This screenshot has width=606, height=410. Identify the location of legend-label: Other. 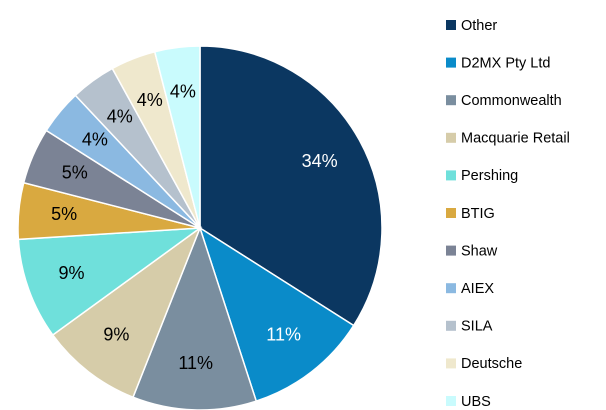
(479, 26).